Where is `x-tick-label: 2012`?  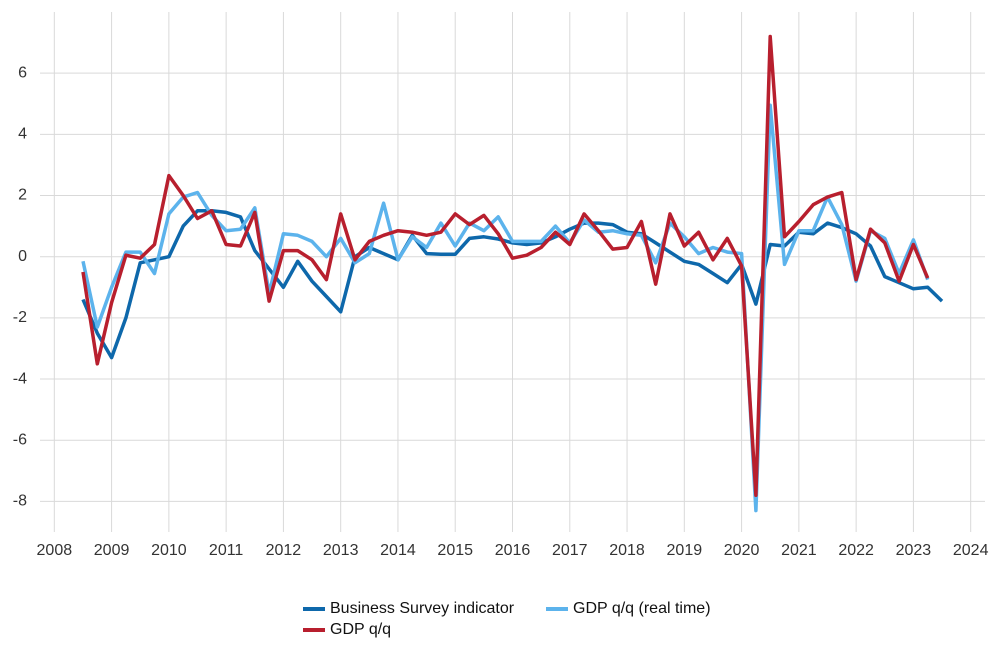
x-tick-label: 2012 is located at coordinates (284, 550).